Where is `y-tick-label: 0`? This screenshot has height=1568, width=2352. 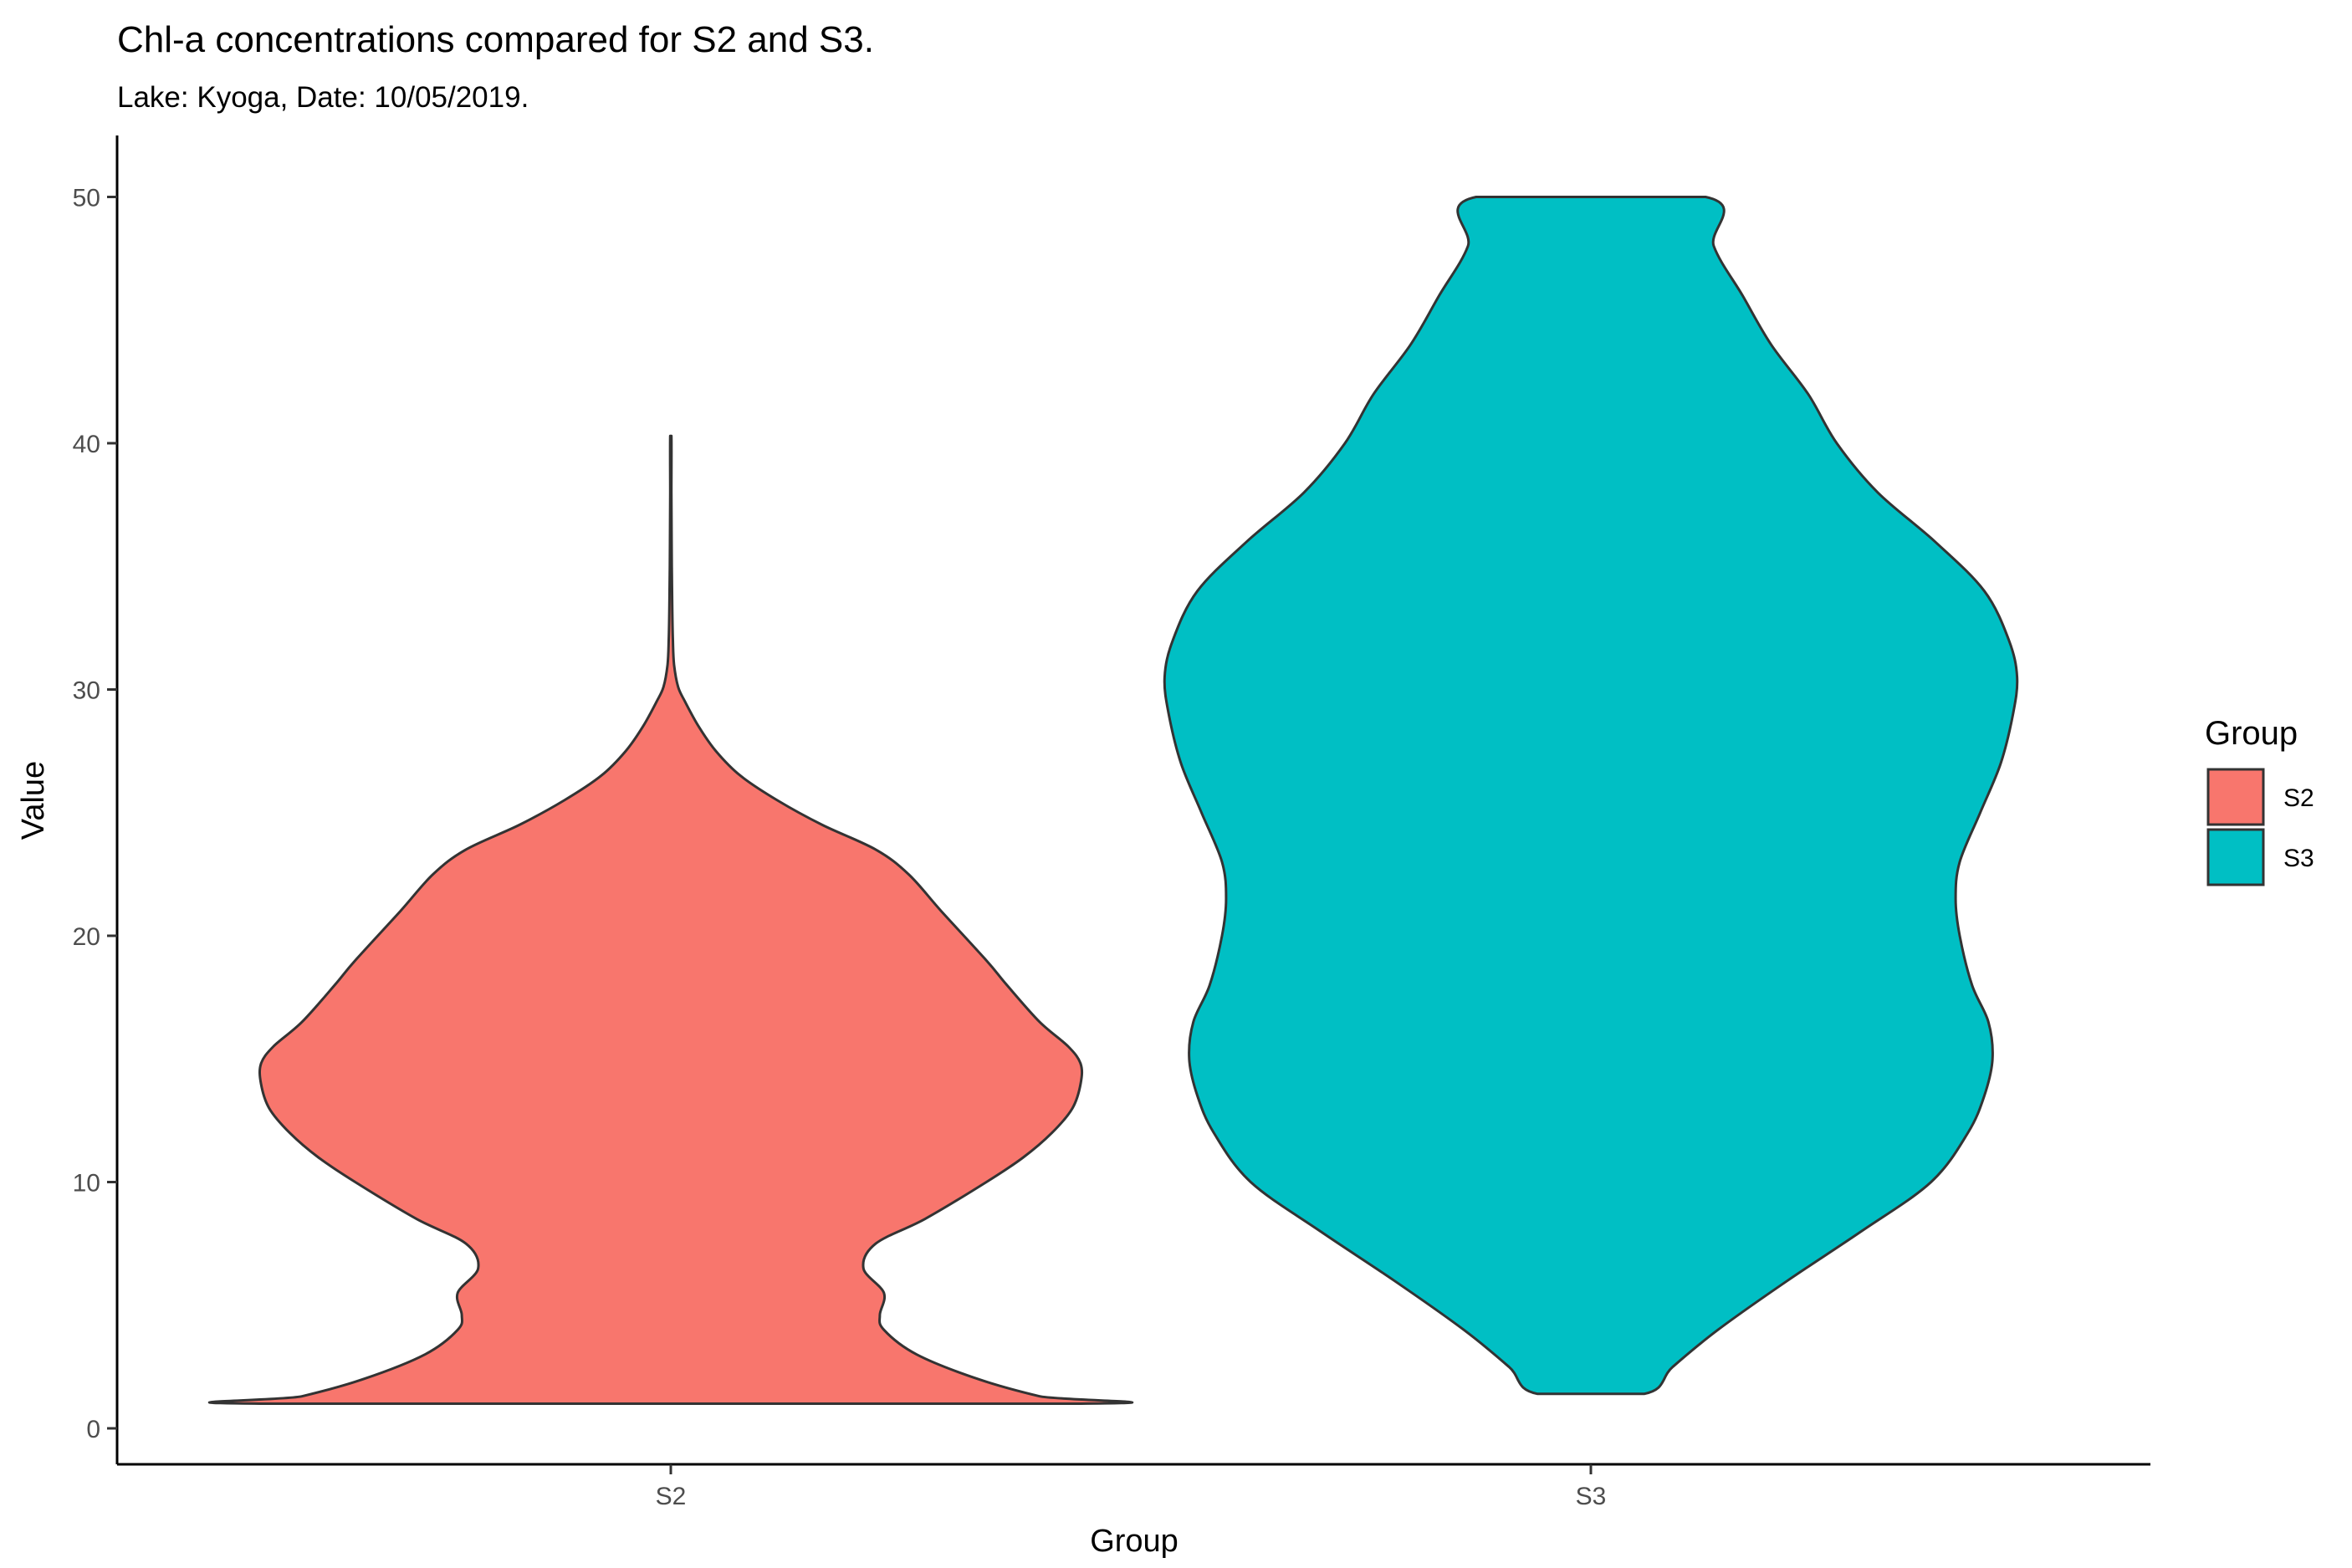 y-tick-label: 0 is located at coordinates (93, 1429).